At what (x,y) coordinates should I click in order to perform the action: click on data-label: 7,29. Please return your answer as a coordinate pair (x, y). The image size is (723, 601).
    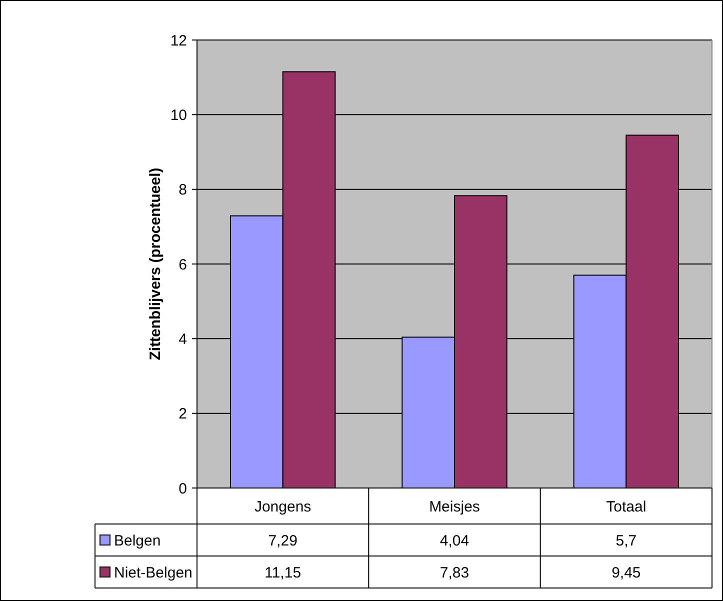
    Looking at the image, I should click on (283, 541).